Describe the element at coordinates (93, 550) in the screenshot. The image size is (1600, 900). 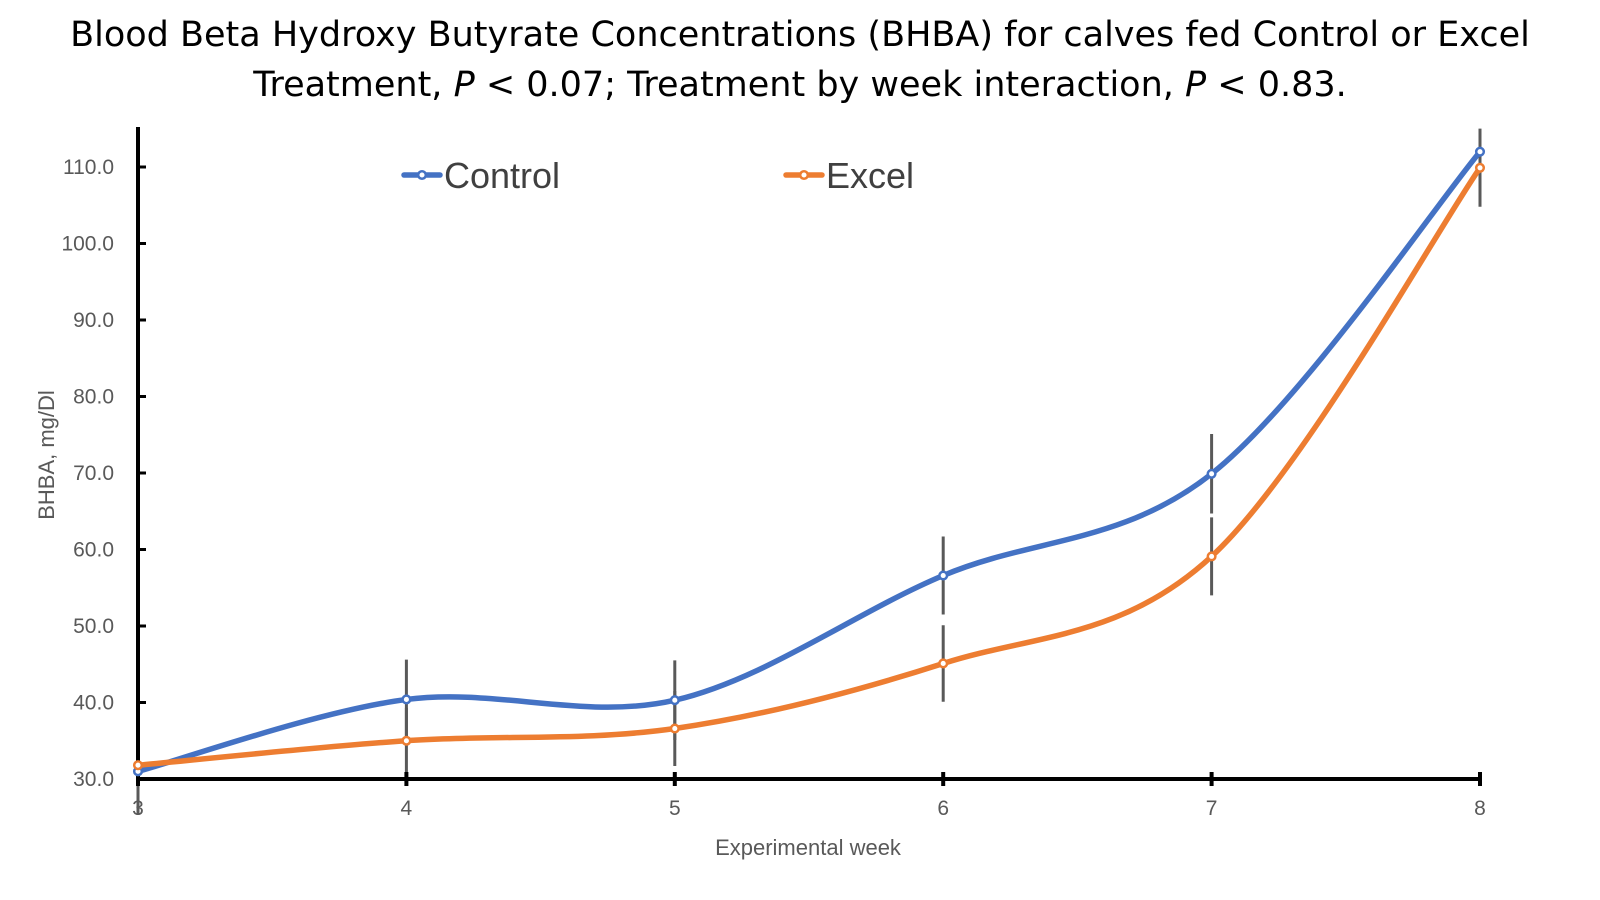
I see `y-tick-label: 60.0` at that location.